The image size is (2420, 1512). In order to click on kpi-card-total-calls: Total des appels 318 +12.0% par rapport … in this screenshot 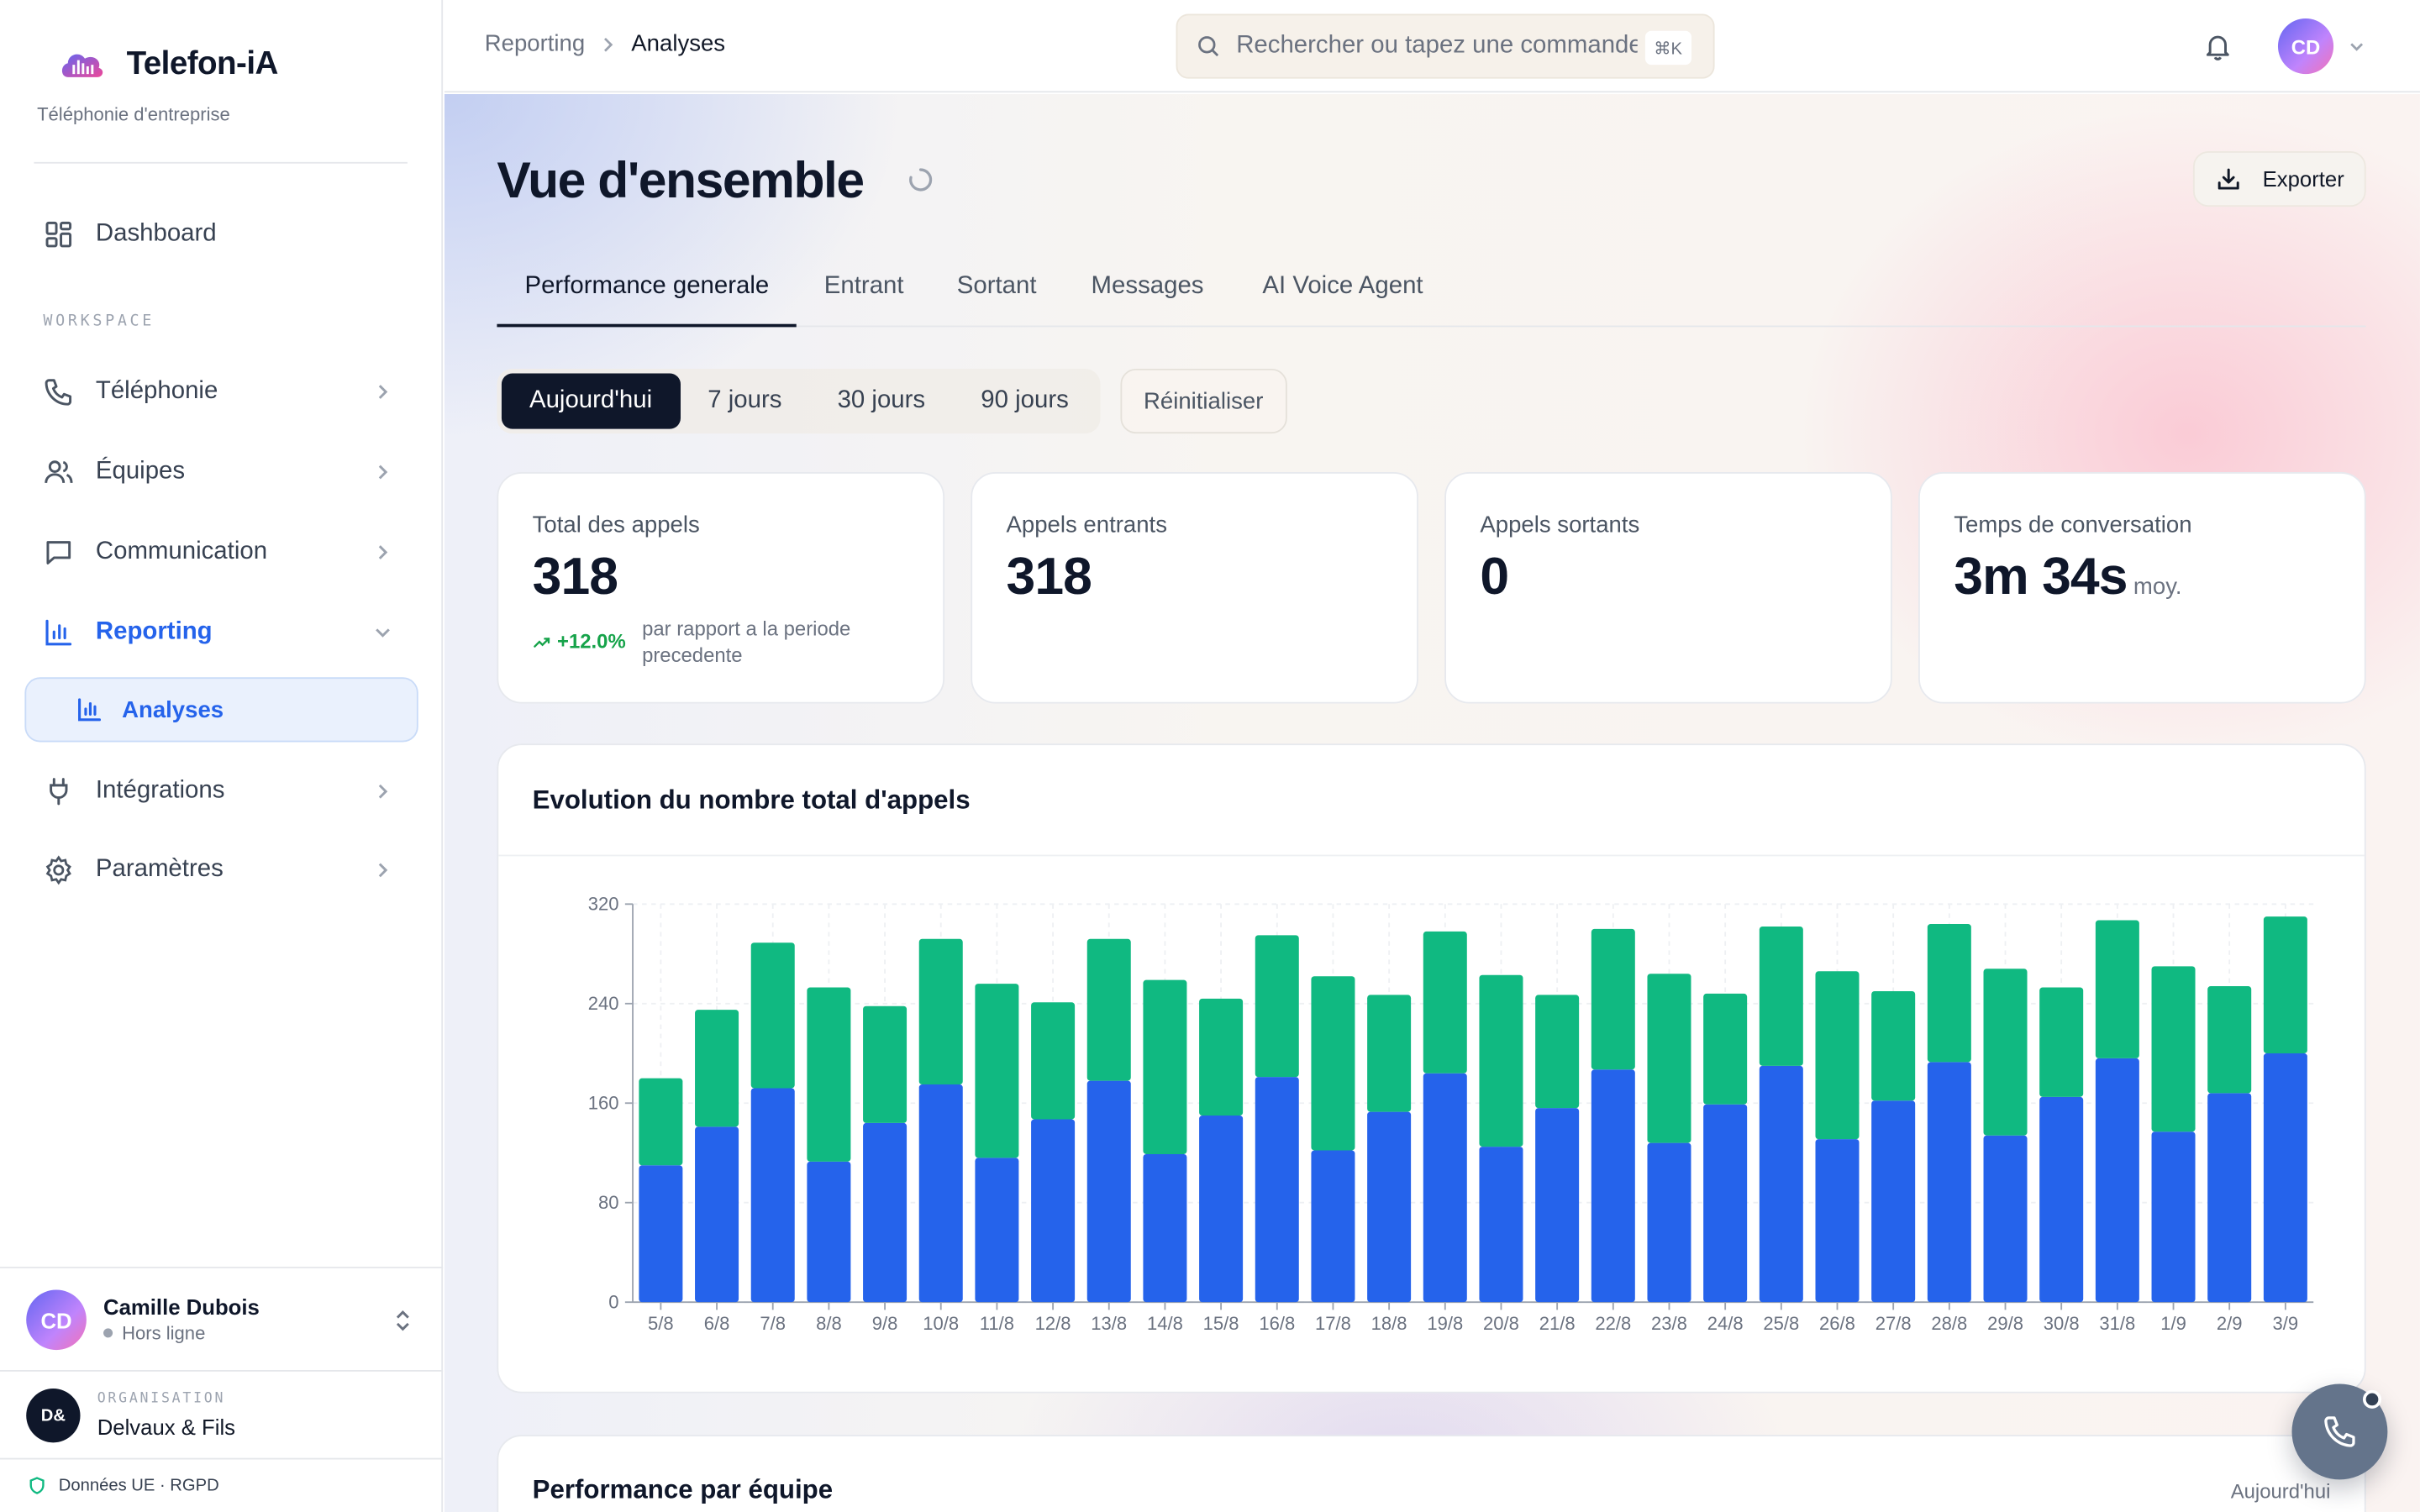, I will do `click(721, 588)`.